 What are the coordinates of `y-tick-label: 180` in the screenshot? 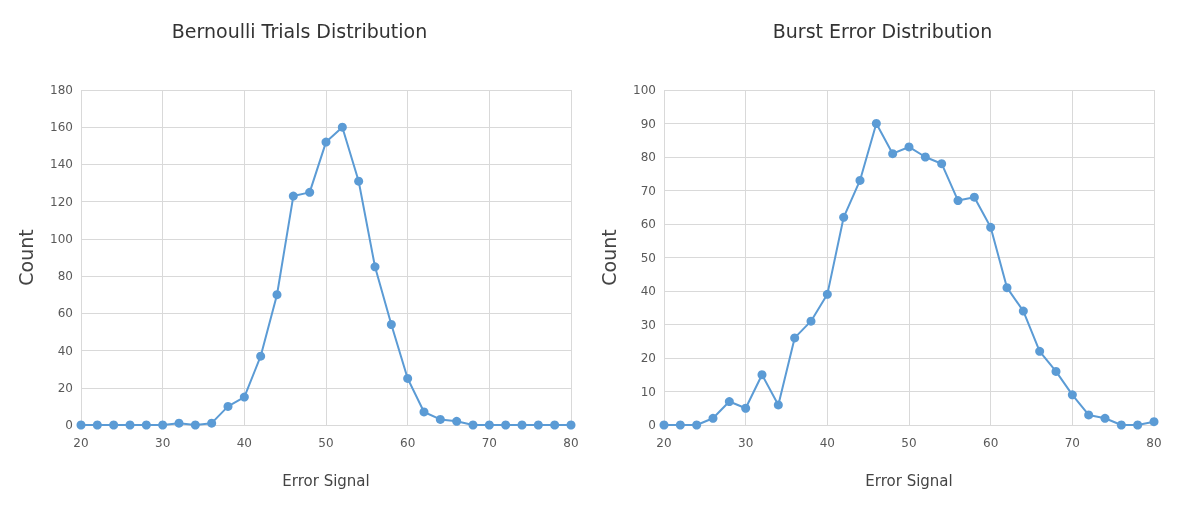 It's located at (61, 90).